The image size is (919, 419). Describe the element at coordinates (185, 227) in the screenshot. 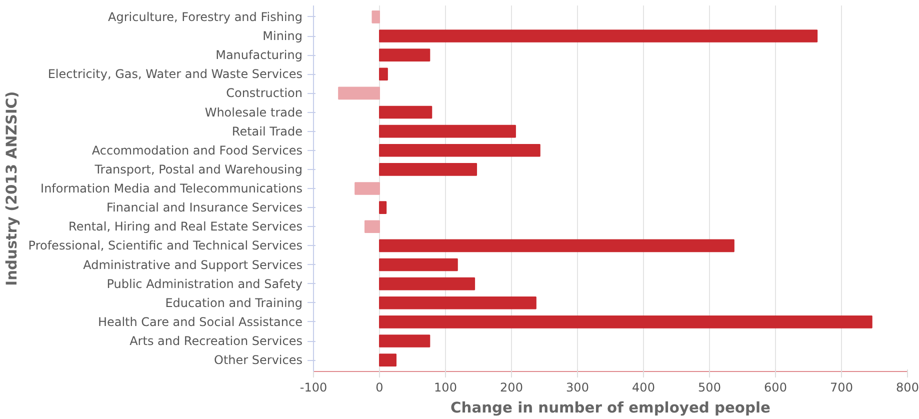

I see `y-tick-label: Rental, Hiring and Real Estate Services` at that location.